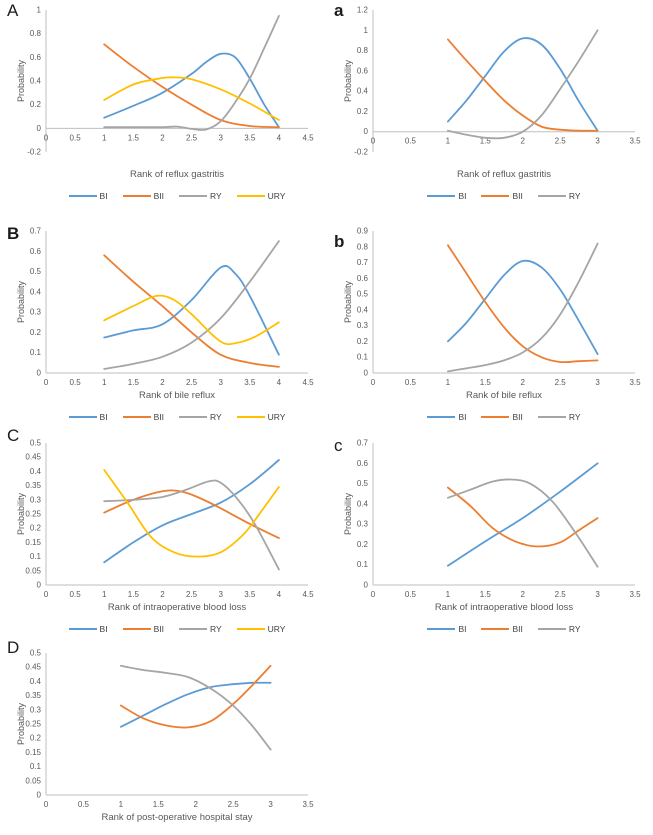  I want to click on legend: BI BII RY URY, so click(177, 417).